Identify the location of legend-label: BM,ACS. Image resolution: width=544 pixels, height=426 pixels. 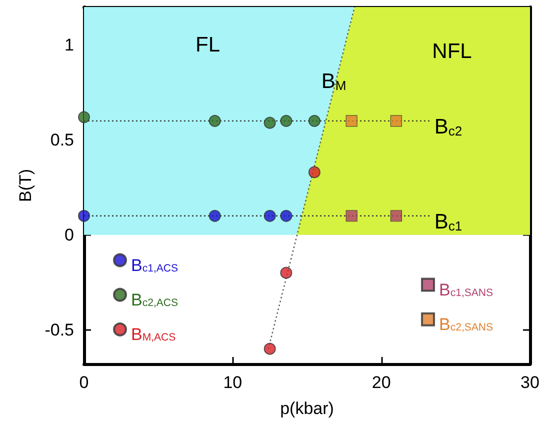
(153, 334).